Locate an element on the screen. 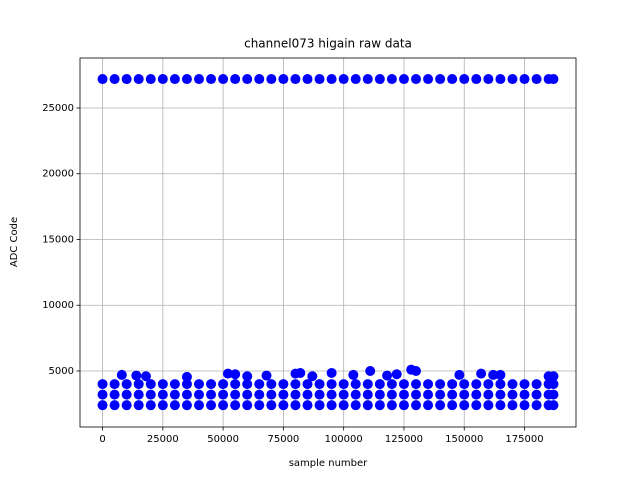  x-axis-label: sample number is located at coordinates (328, 463).